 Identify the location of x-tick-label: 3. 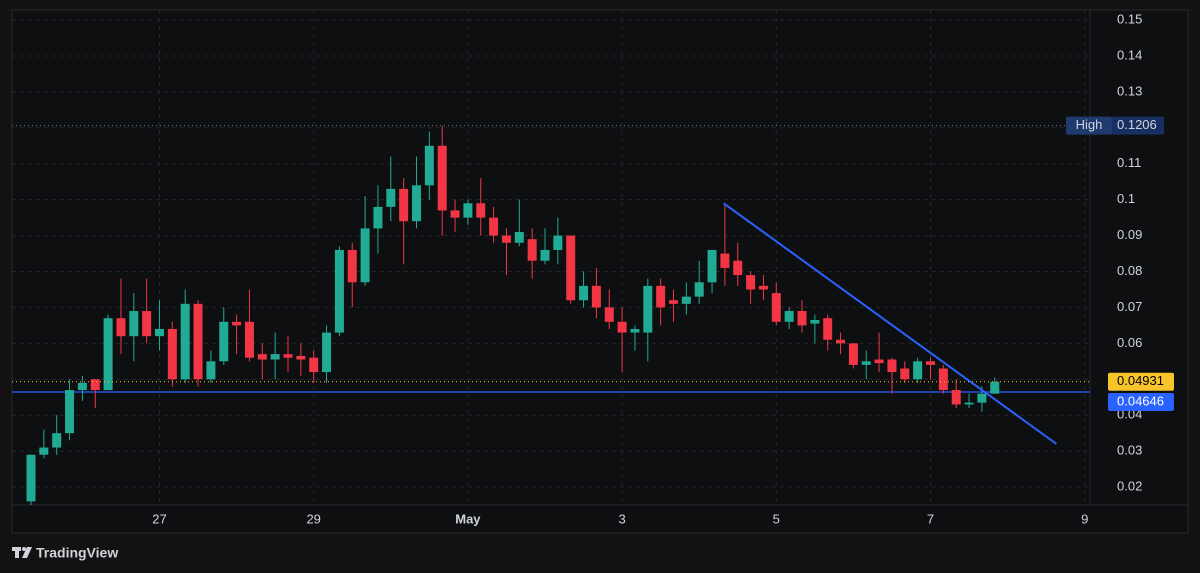
(621, 518).